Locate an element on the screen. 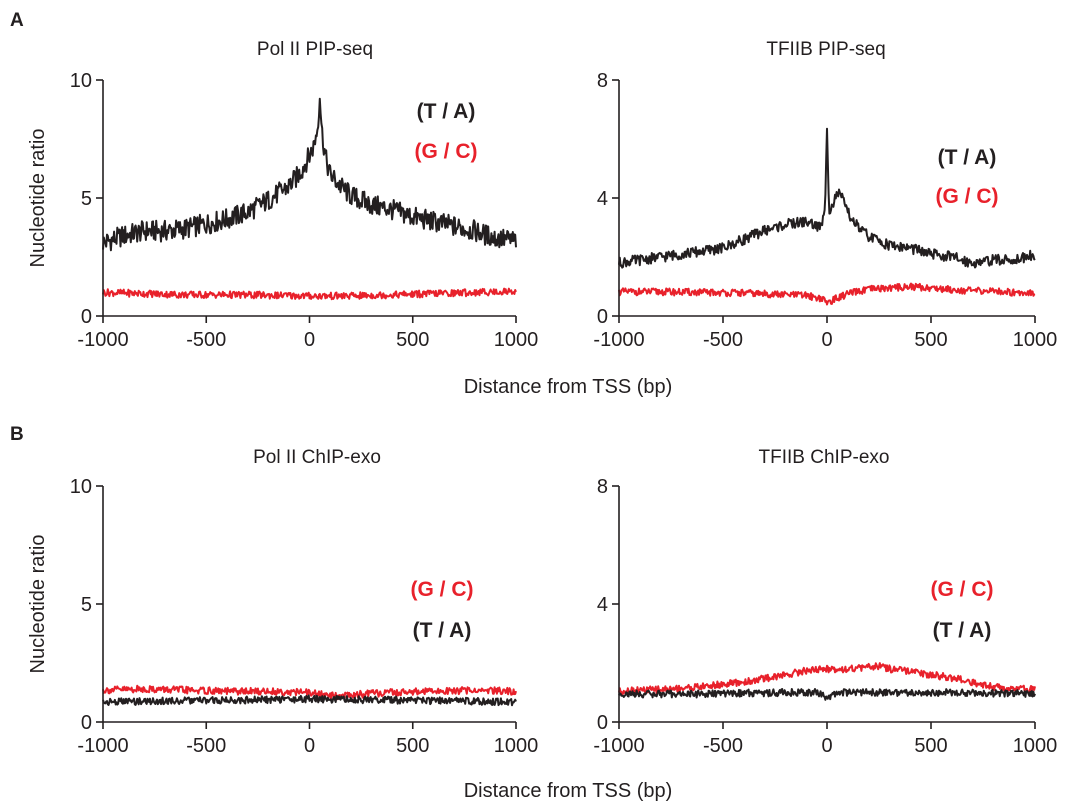  chart-title: Pol II ChIP-exo is located at coordinates (317, 457).